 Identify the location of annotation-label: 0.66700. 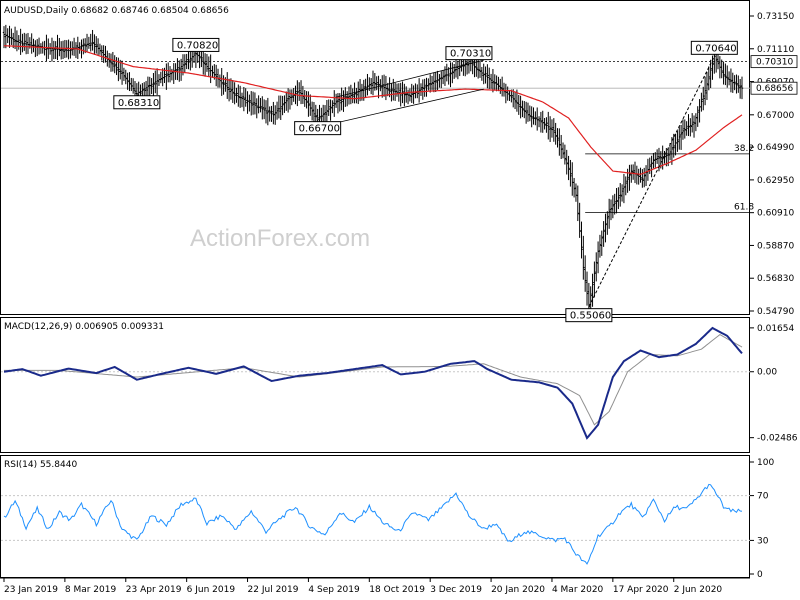
(319, 129).